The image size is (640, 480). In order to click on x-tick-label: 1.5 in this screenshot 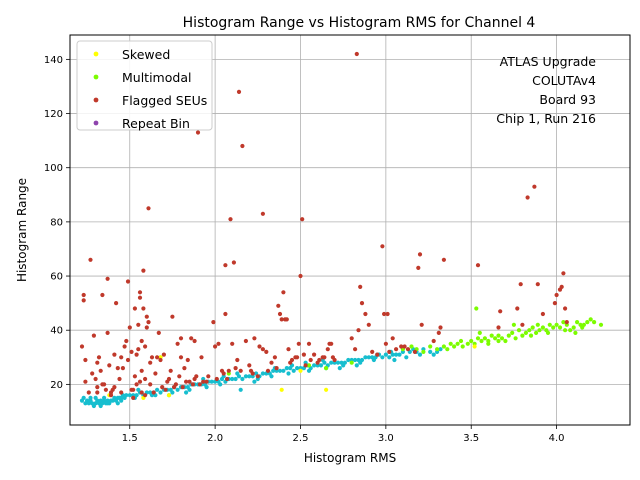, I will do `click(130, 438)`.